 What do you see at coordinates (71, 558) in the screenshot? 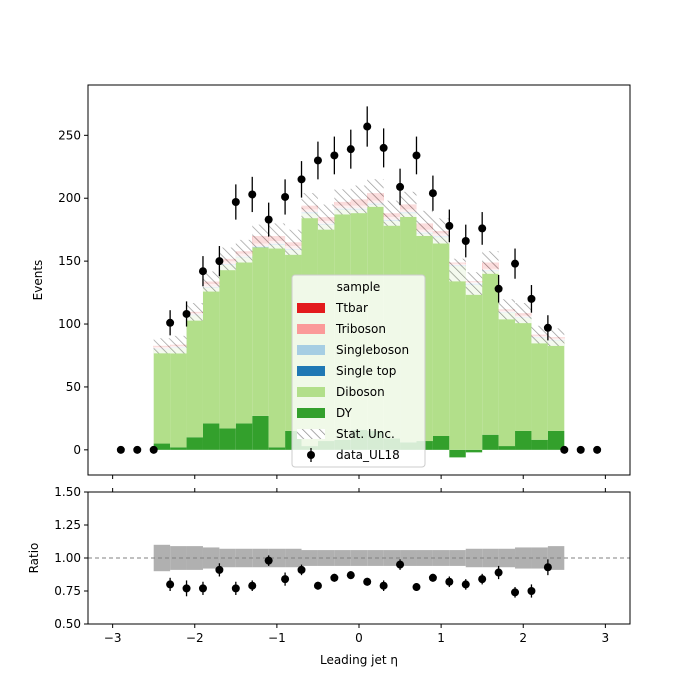
I see `ratio-y-ticks: 0.50 0.75 1.00 1.25 1.50` at bounding box center [71, 558].